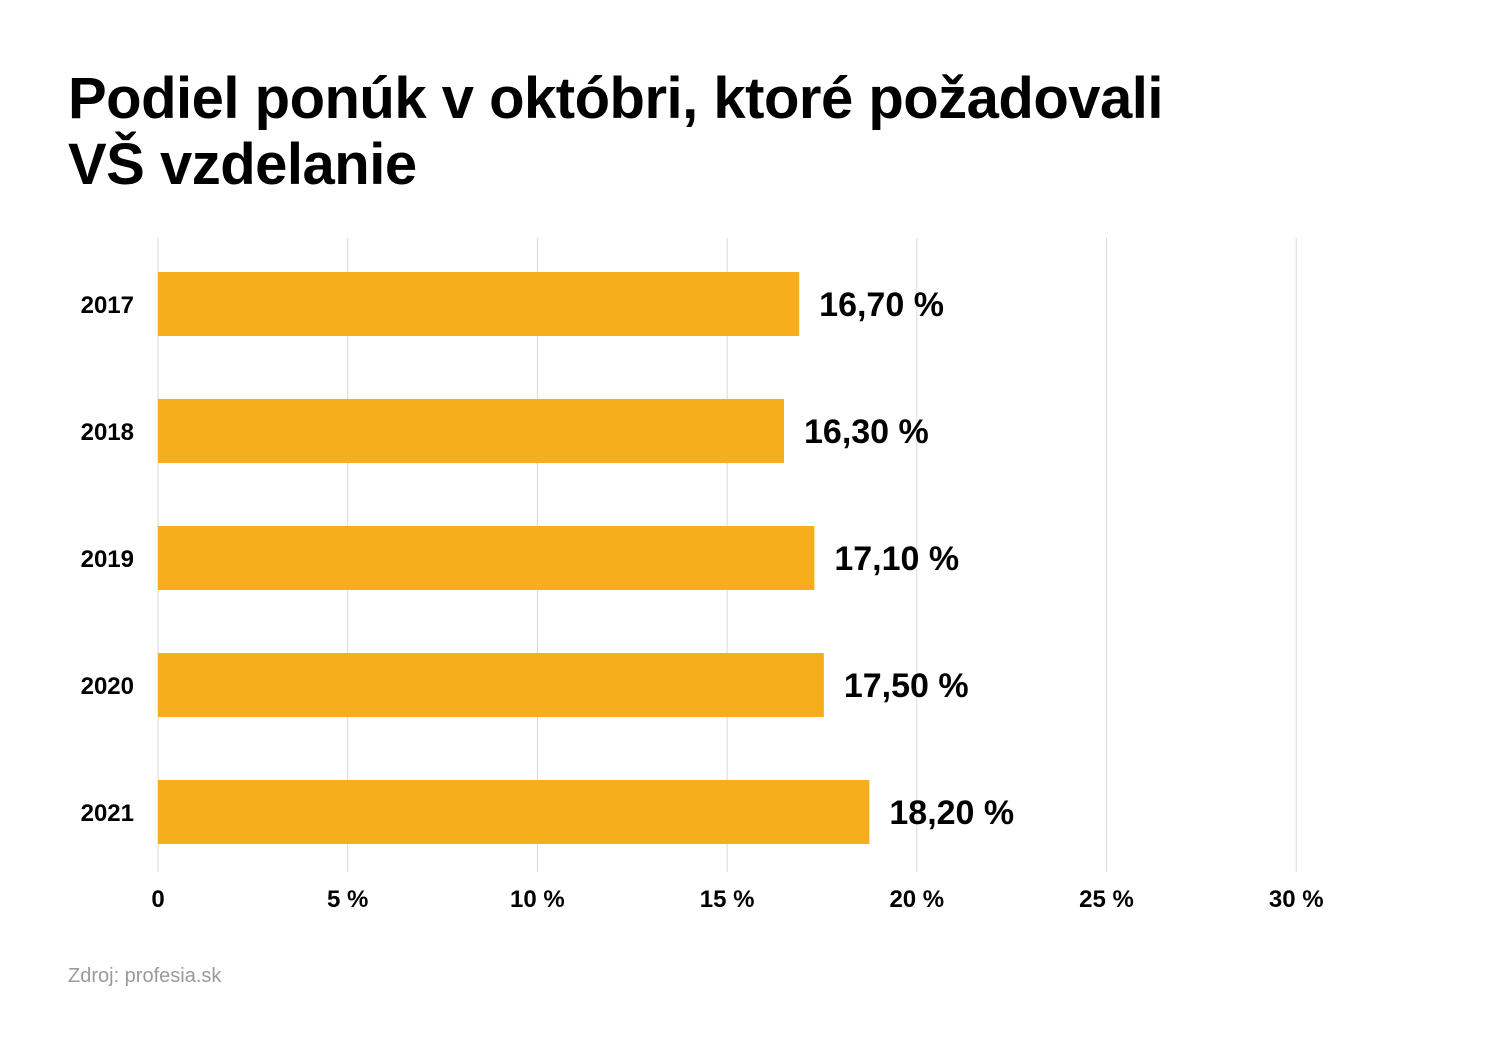 The height and width of the screenshot is (1046, 1500). Describe the element at coordinates (537, 899) in the screenshot. I see `x-tick-label: 10 %` at that location.